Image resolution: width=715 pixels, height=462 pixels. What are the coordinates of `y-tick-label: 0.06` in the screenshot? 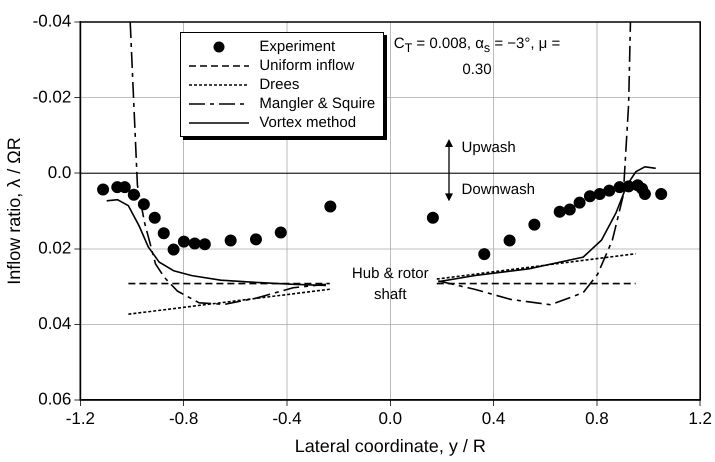 It's located at (55, 399).